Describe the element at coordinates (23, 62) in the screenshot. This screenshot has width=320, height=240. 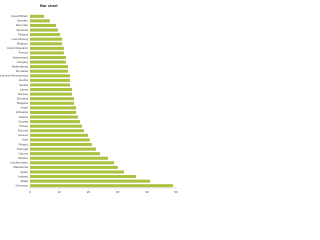
I see `y-tick-label: Hungary` at that location.